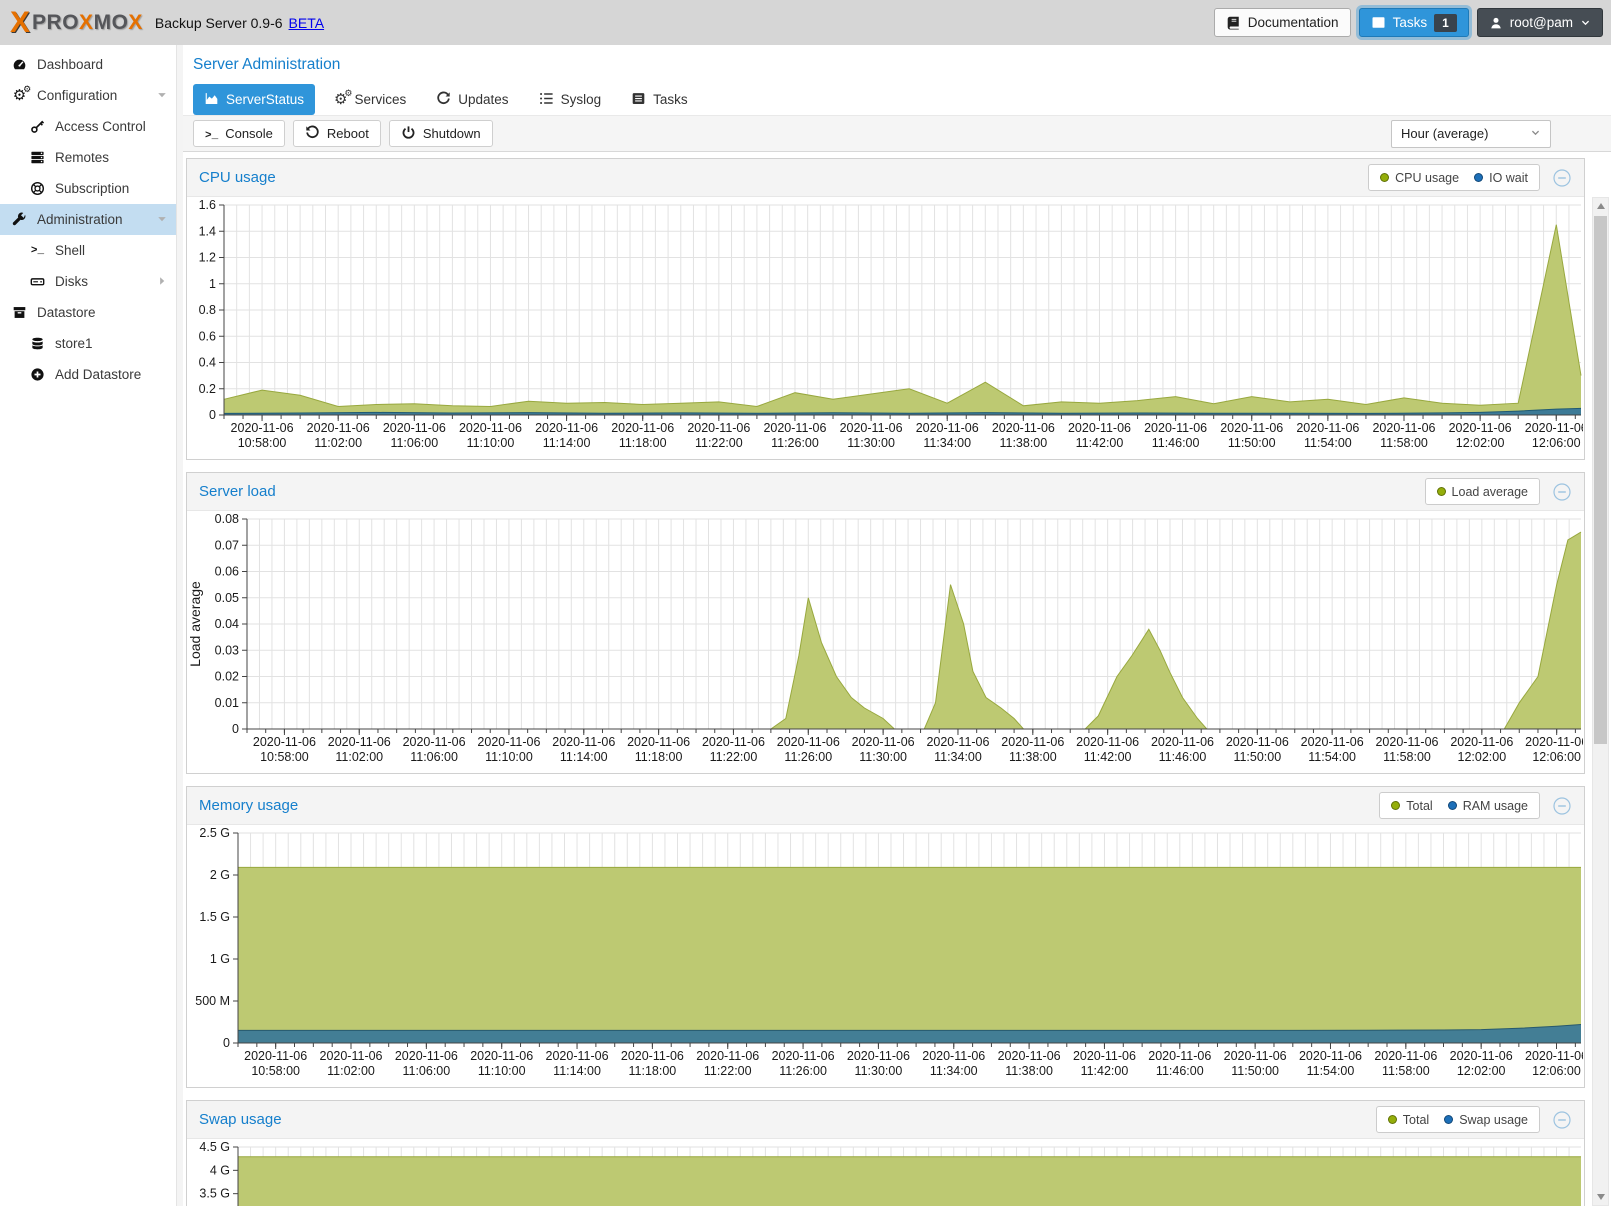 The width and height of the screenshot is (1611, 1206). What do you see at coordinates (1539, 22) in the screenshot?
I see `user-menu-button: root@pam` at bounding box center [1539, 22].